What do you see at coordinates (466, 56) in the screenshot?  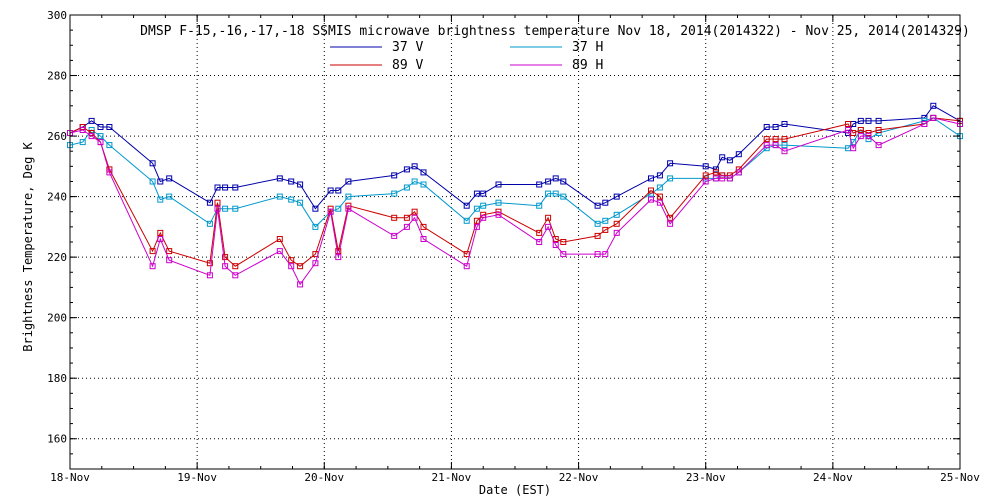 I see `legend: 37 V 37 H 89 V 89 H` at bounding box center [466, 56].